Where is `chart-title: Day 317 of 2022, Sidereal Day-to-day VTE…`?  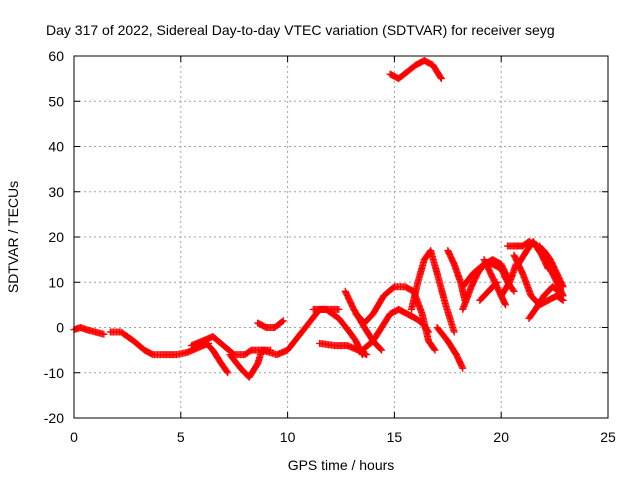
chart-title: Day 317 of 2022, Sidereal Day-to-day VTE… is located at coordinates (300, 30).